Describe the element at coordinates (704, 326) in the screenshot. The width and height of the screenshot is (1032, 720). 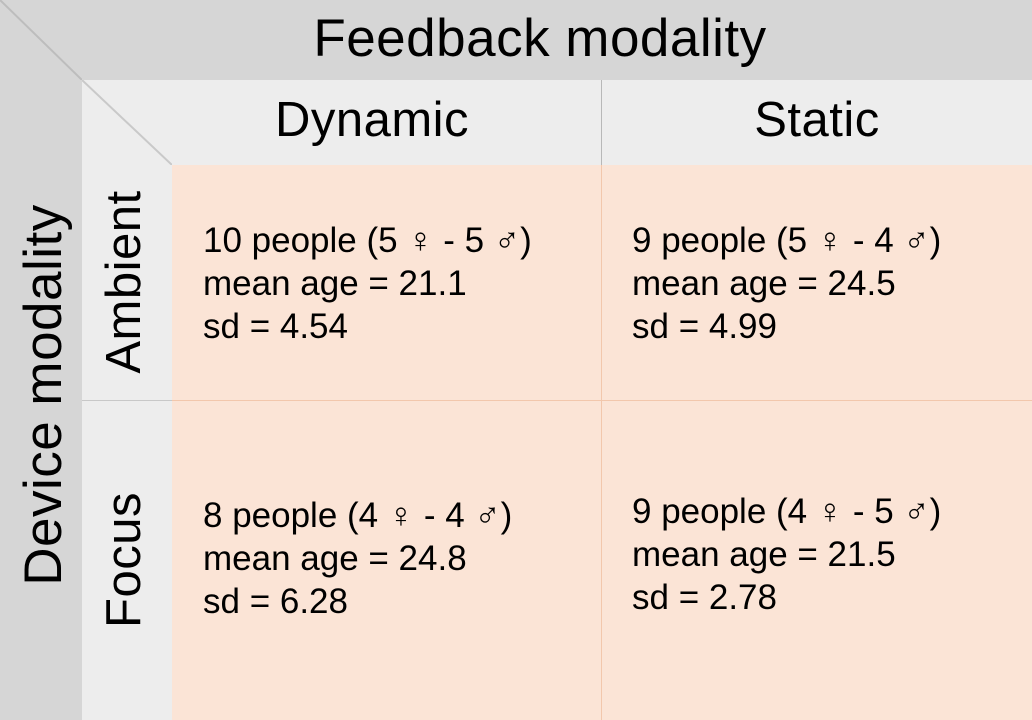
I see `standard-deviation: sd = 4.99` at that location.